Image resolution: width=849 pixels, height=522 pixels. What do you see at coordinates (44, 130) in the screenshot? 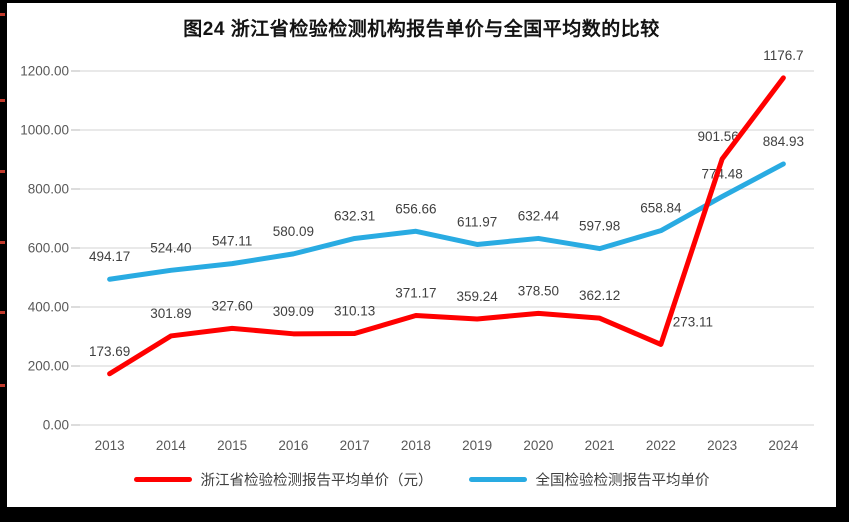
I see `y-axis-label: 1000.00` at bounding box center [44, 130].